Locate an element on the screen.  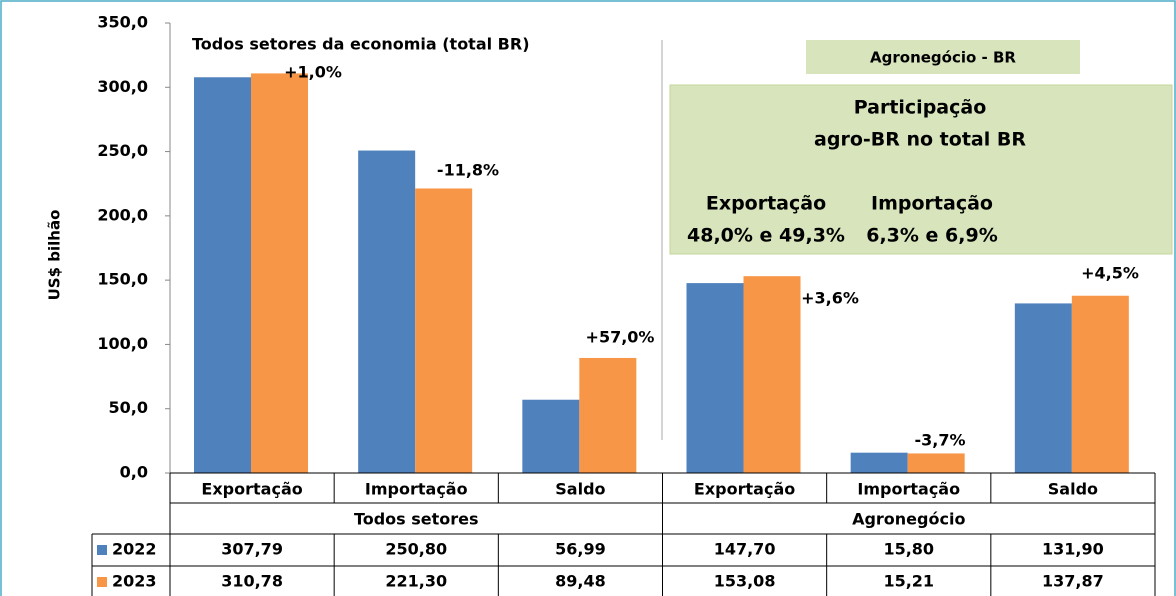
table-cell: 56,99 is located at coordinates (580, 549).